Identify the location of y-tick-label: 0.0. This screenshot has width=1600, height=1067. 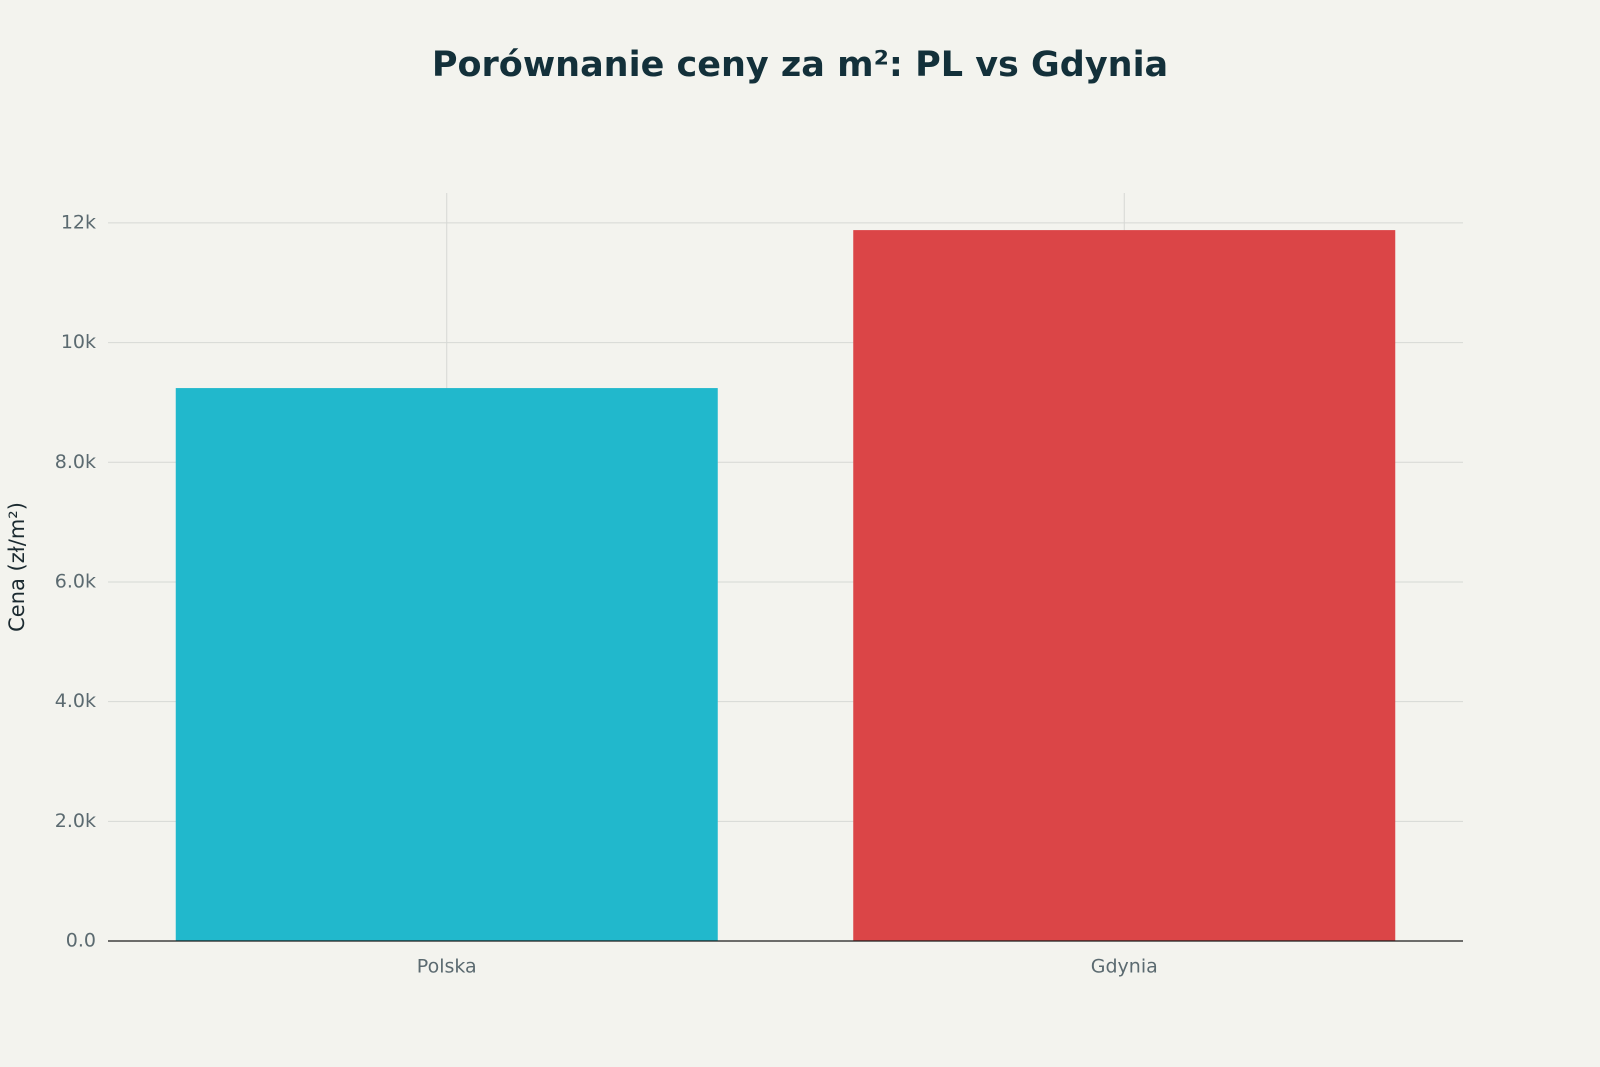
(81, 941).